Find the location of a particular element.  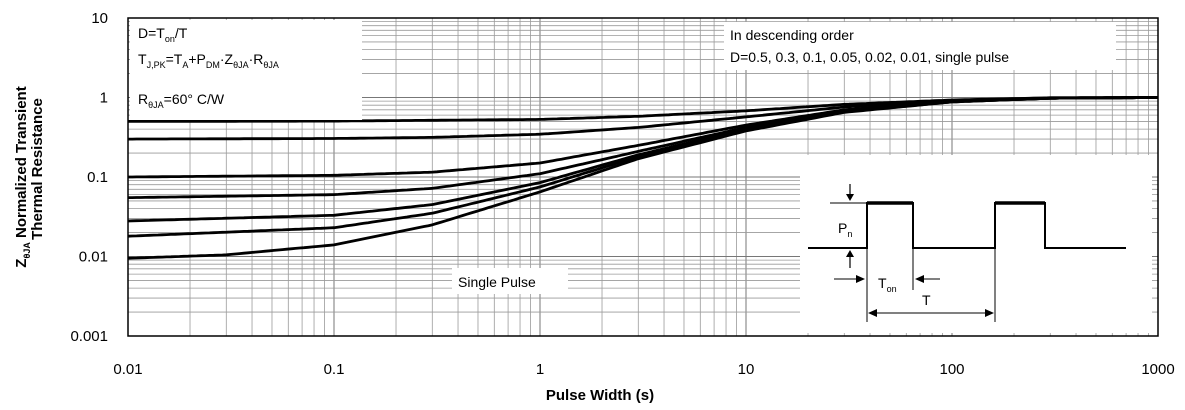

svg-text: ZθJA Normalized Transient is located at coordinates (22, 176).